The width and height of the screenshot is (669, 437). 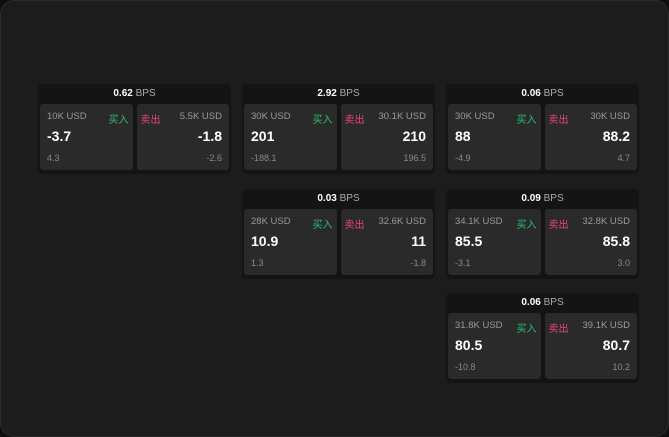 What do you see at coordinates (86, 137) in the screenshot?
I see `buy-tile: 10K USD 买入 -3.7 4.3` at bounding box center [86, 137].